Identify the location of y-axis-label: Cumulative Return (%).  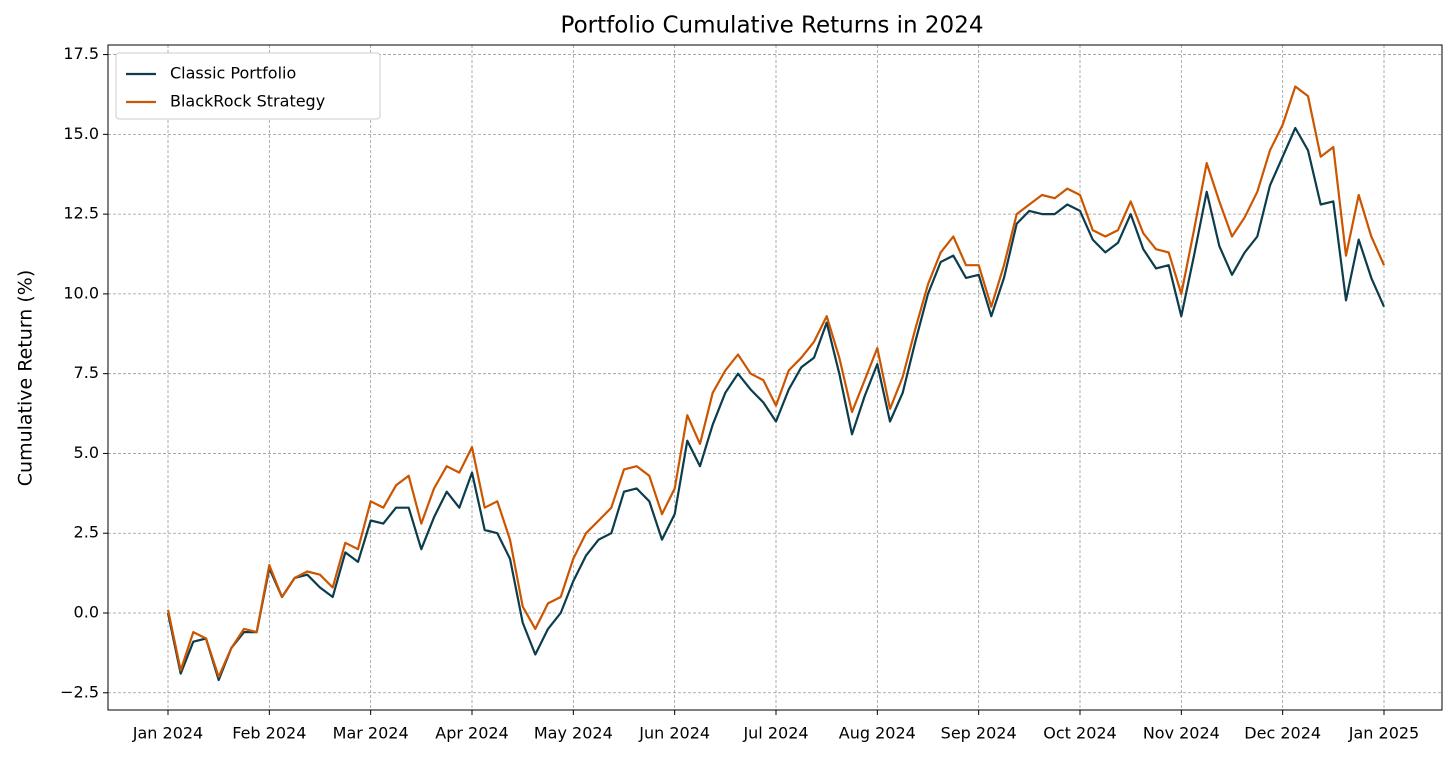
(26, 378).